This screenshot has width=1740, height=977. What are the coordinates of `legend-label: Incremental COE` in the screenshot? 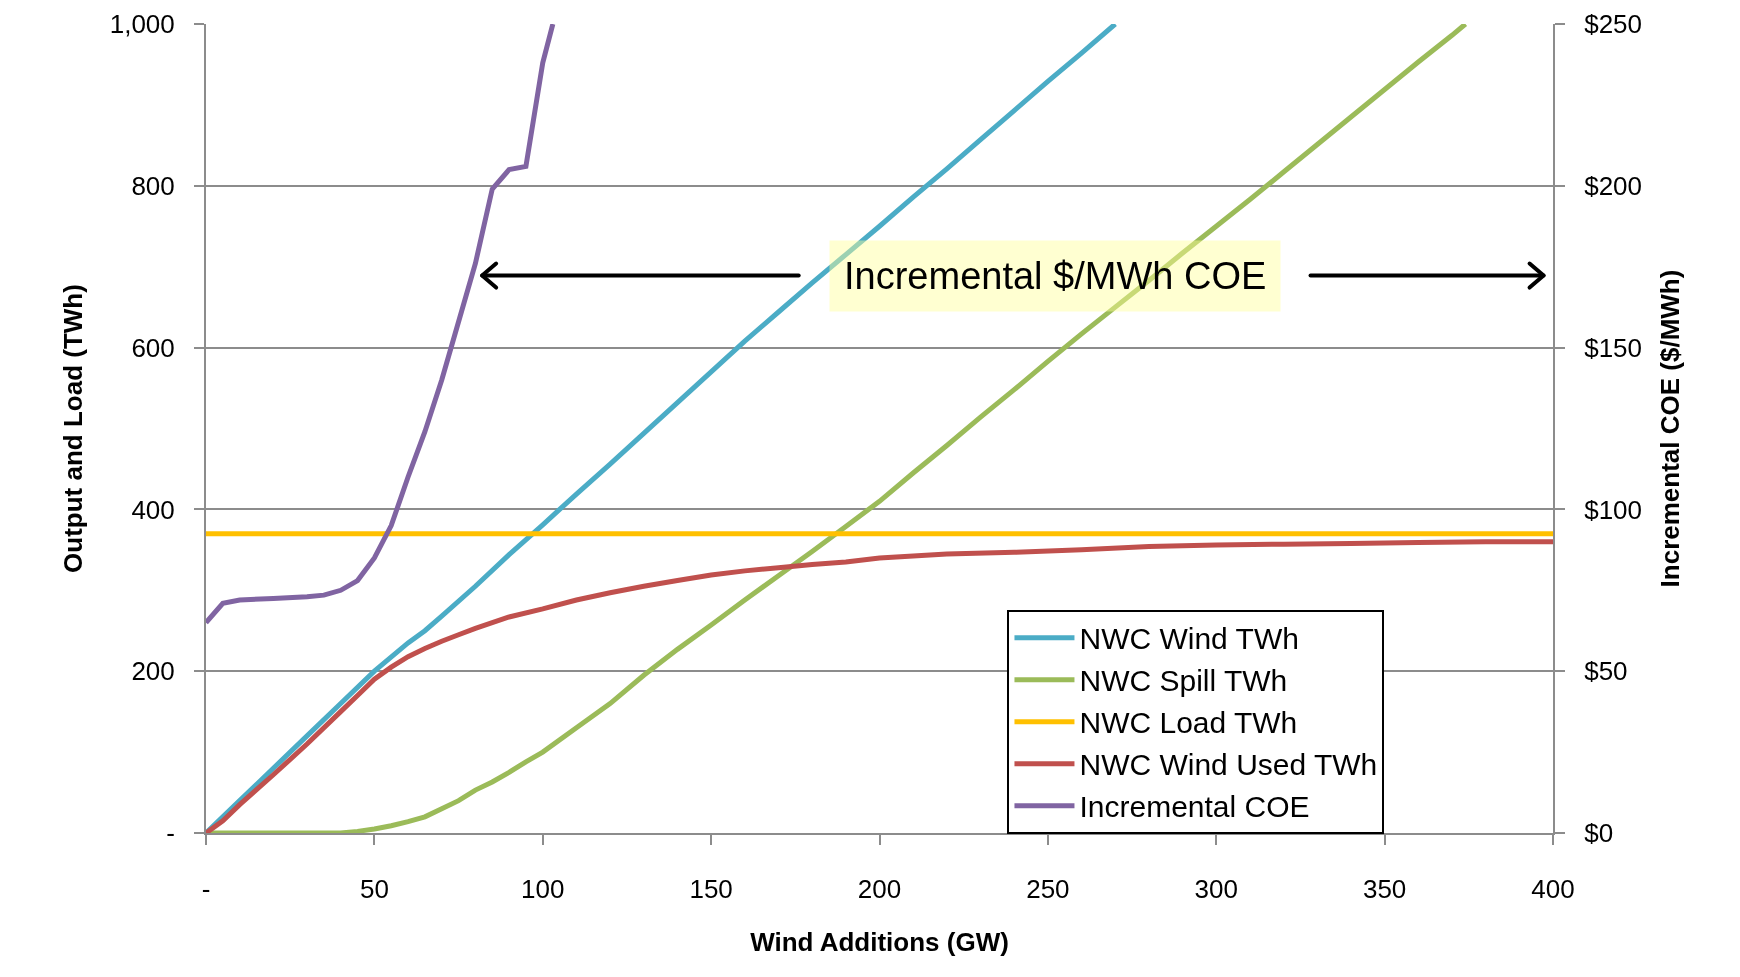 It's located at (1194, 807).